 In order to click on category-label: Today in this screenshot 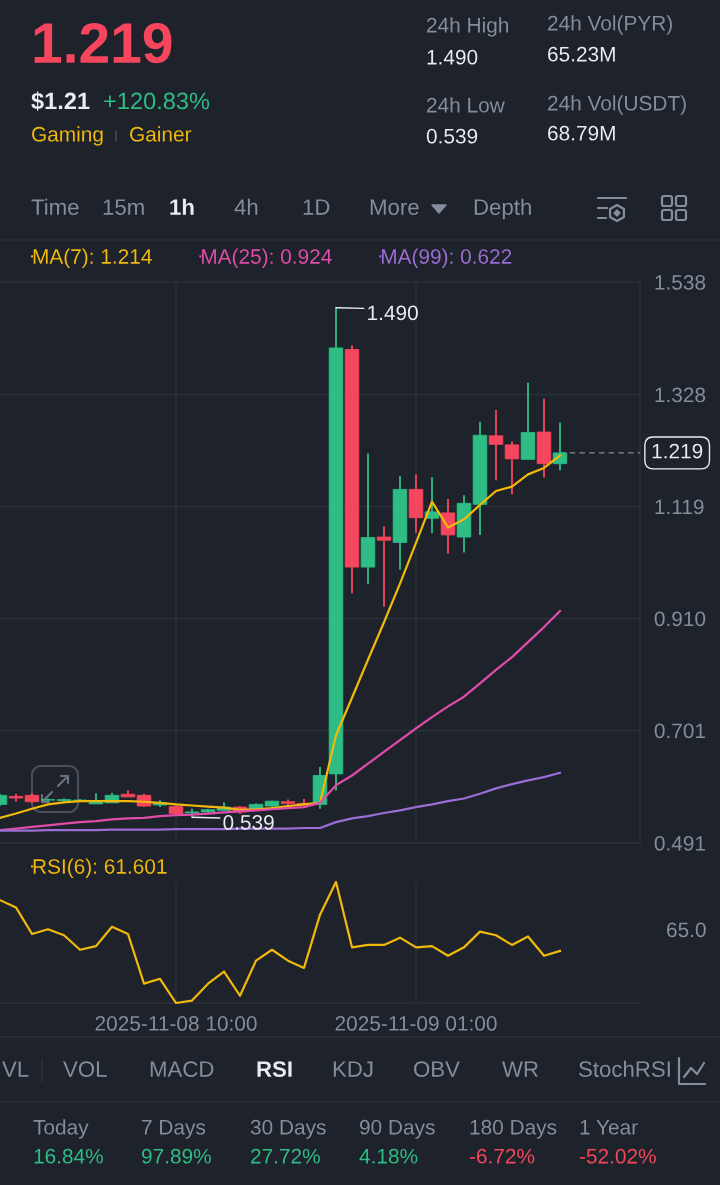, I will do `click(61, 1129)`.